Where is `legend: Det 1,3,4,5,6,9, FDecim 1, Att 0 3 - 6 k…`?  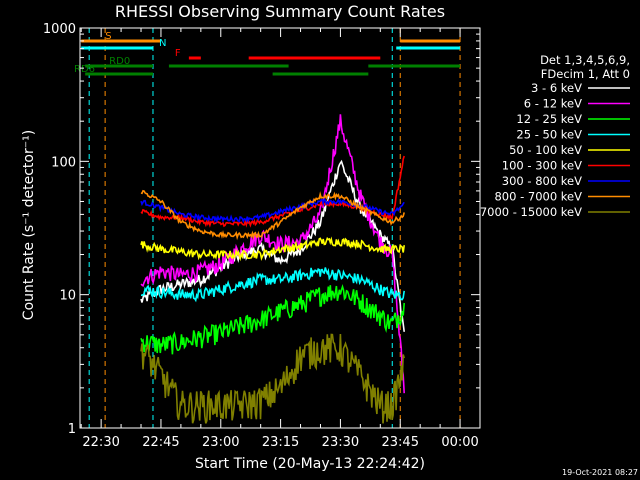 legend: Det 1,3,4,5,6,9, FDecim 1, Att 0 3 - 6 k… is located at coordinates (555, 136).